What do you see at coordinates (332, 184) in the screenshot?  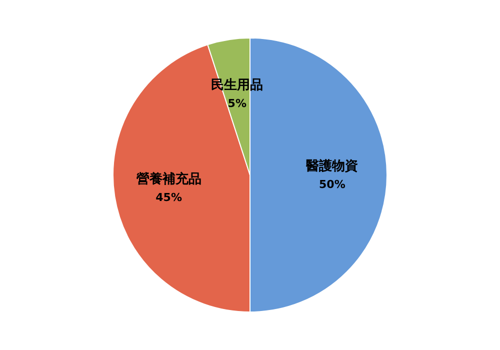 I see `data-label: 50%` at bounding box center [332, 184].